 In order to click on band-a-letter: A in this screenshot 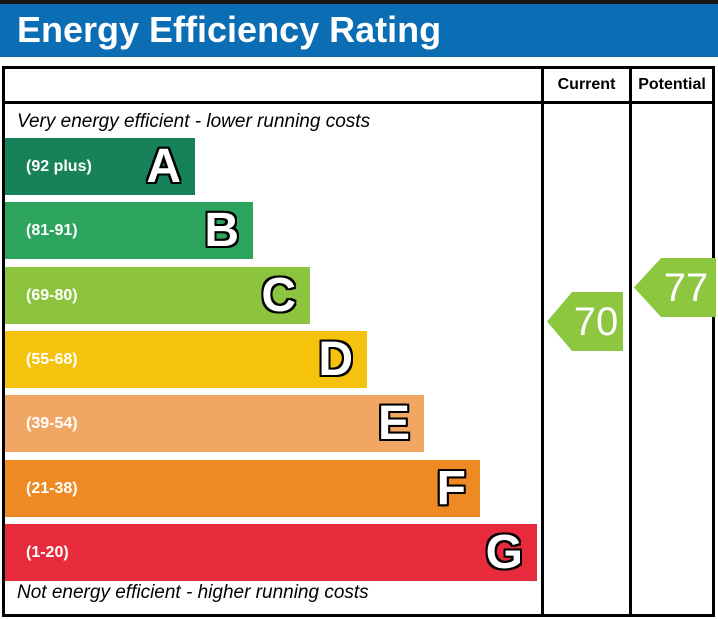, I will do `click(163, 166)`.